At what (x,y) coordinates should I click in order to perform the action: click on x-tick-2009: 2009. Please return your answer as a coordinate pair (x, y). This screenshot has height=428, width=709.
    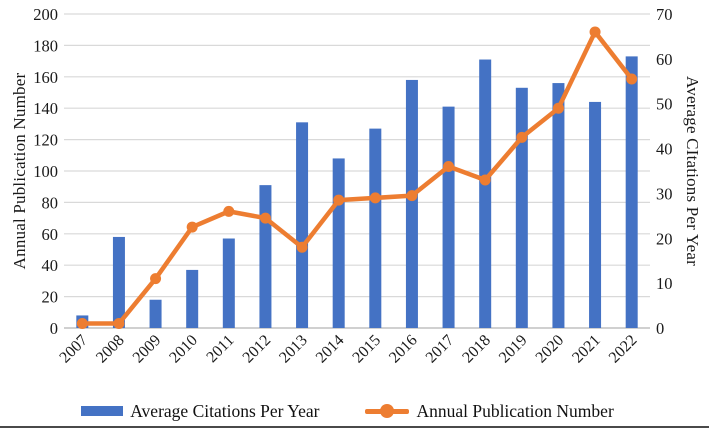
    Looking at the image, I should click on (147, 349).